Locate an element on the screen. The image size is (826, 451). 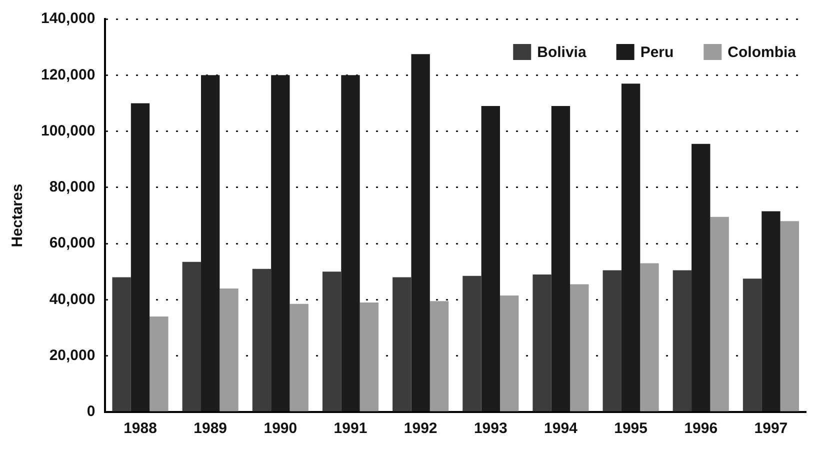
legend-label: Peru is located at coordinates (657, 53).